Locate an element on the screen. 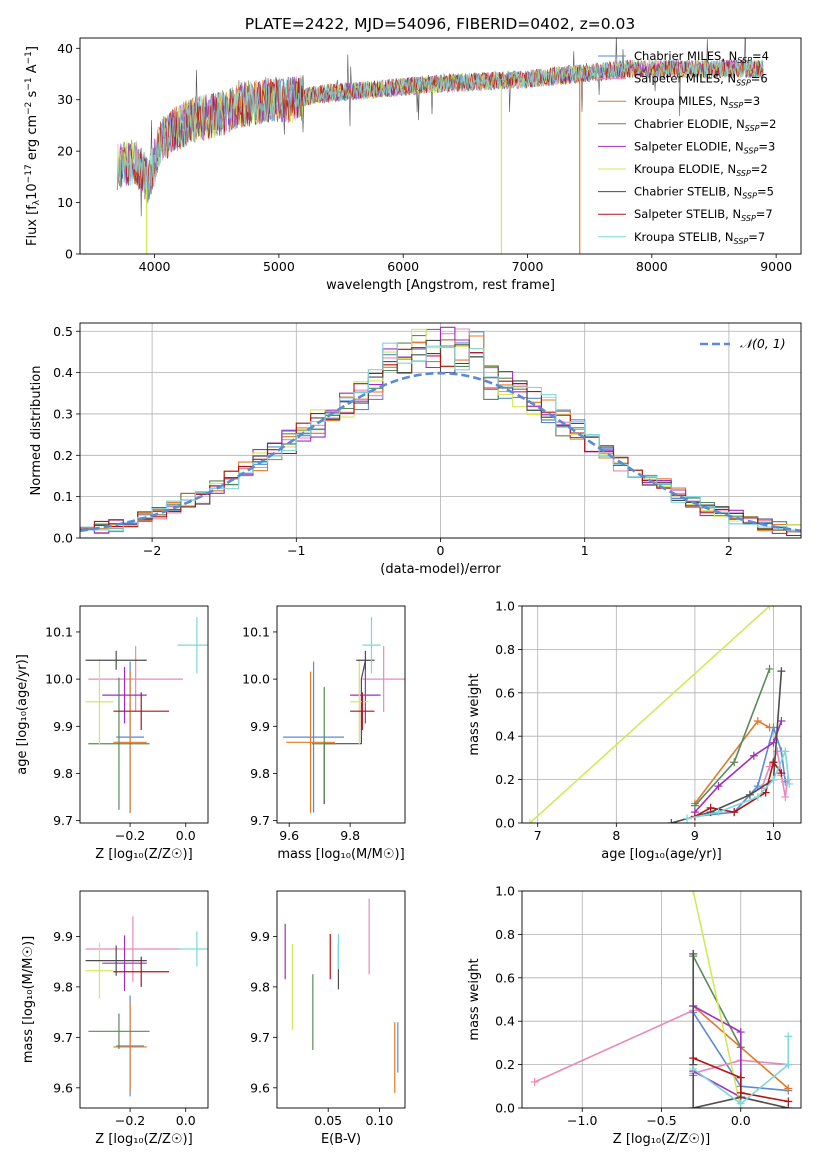  x-axis-label: age [log₁₀(age/yr)] is located at coordinates (661, 854).